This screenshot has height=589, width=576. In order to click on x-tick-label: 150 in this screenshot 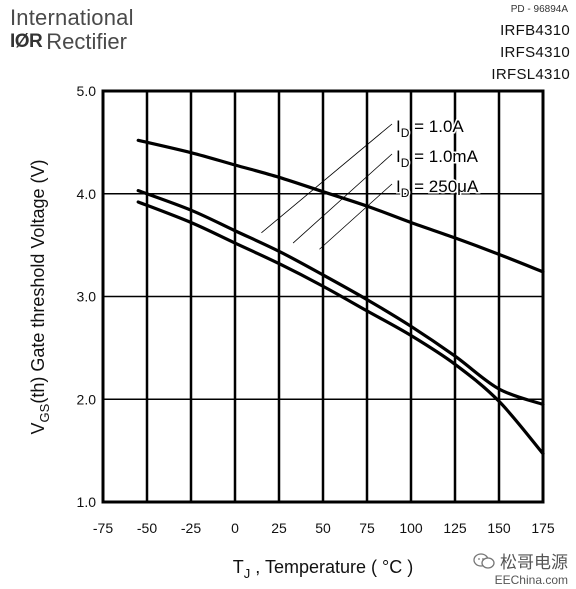, I will do `click(499, 528)`.